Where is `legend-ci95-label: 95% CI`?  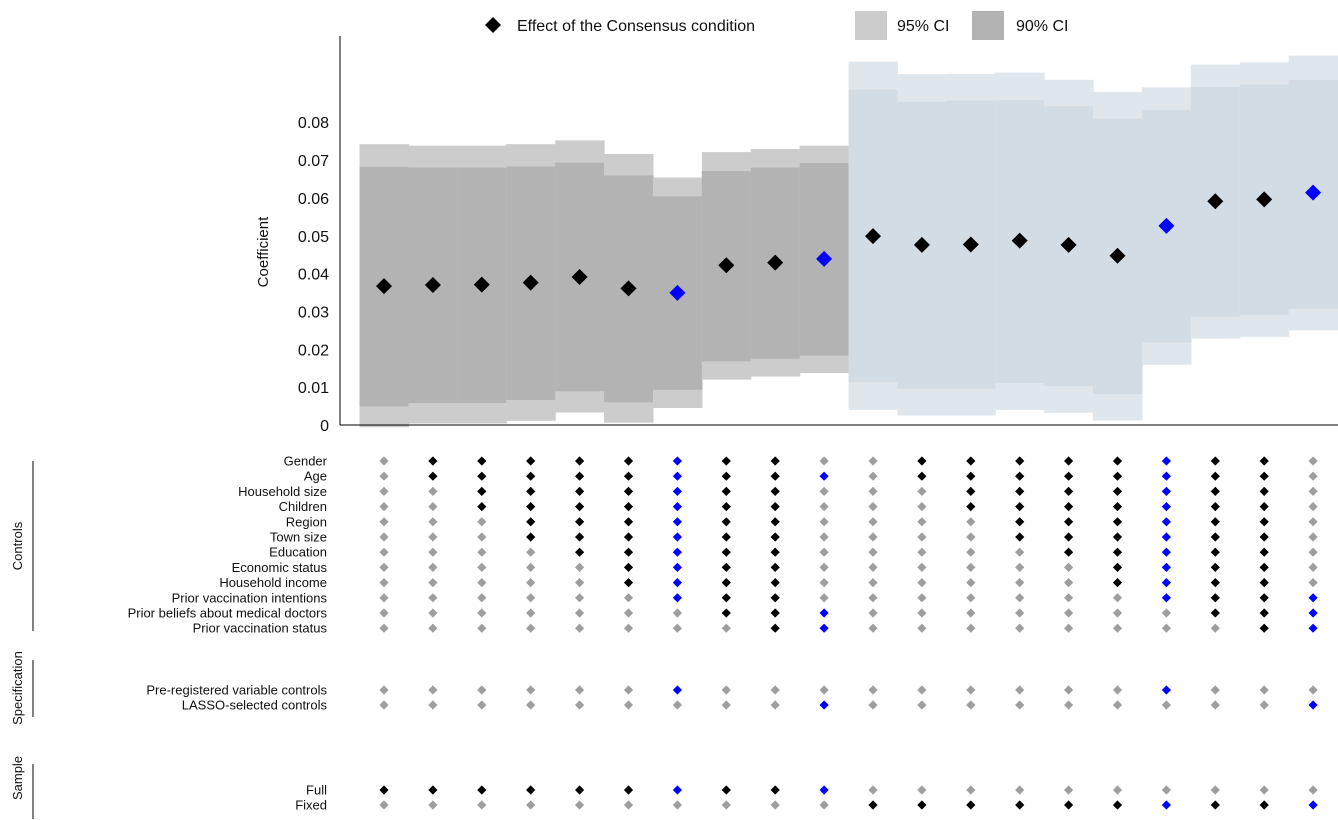
legend-ci95-label: 95% CI is located at coordinates (923, 26).